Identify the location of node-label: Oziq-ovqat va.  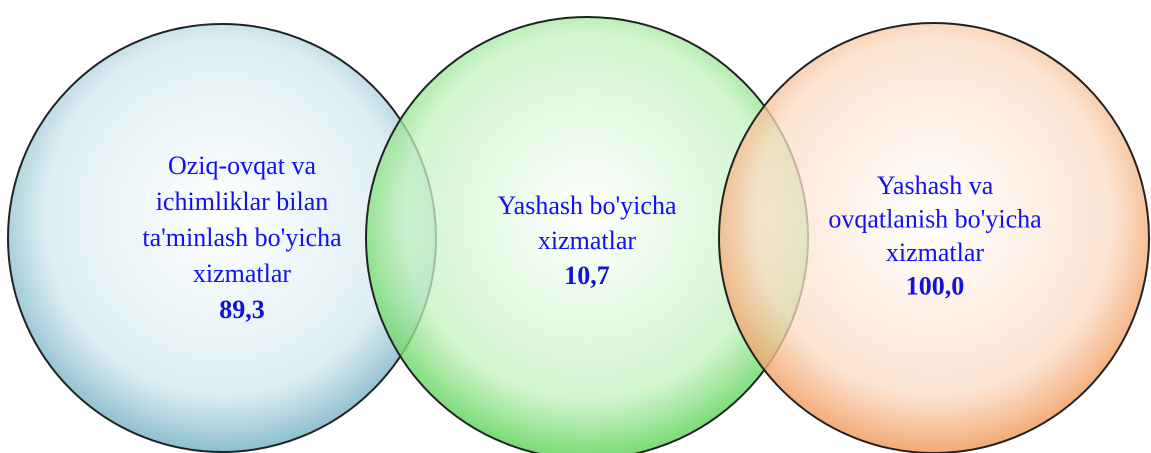
(242, 165).